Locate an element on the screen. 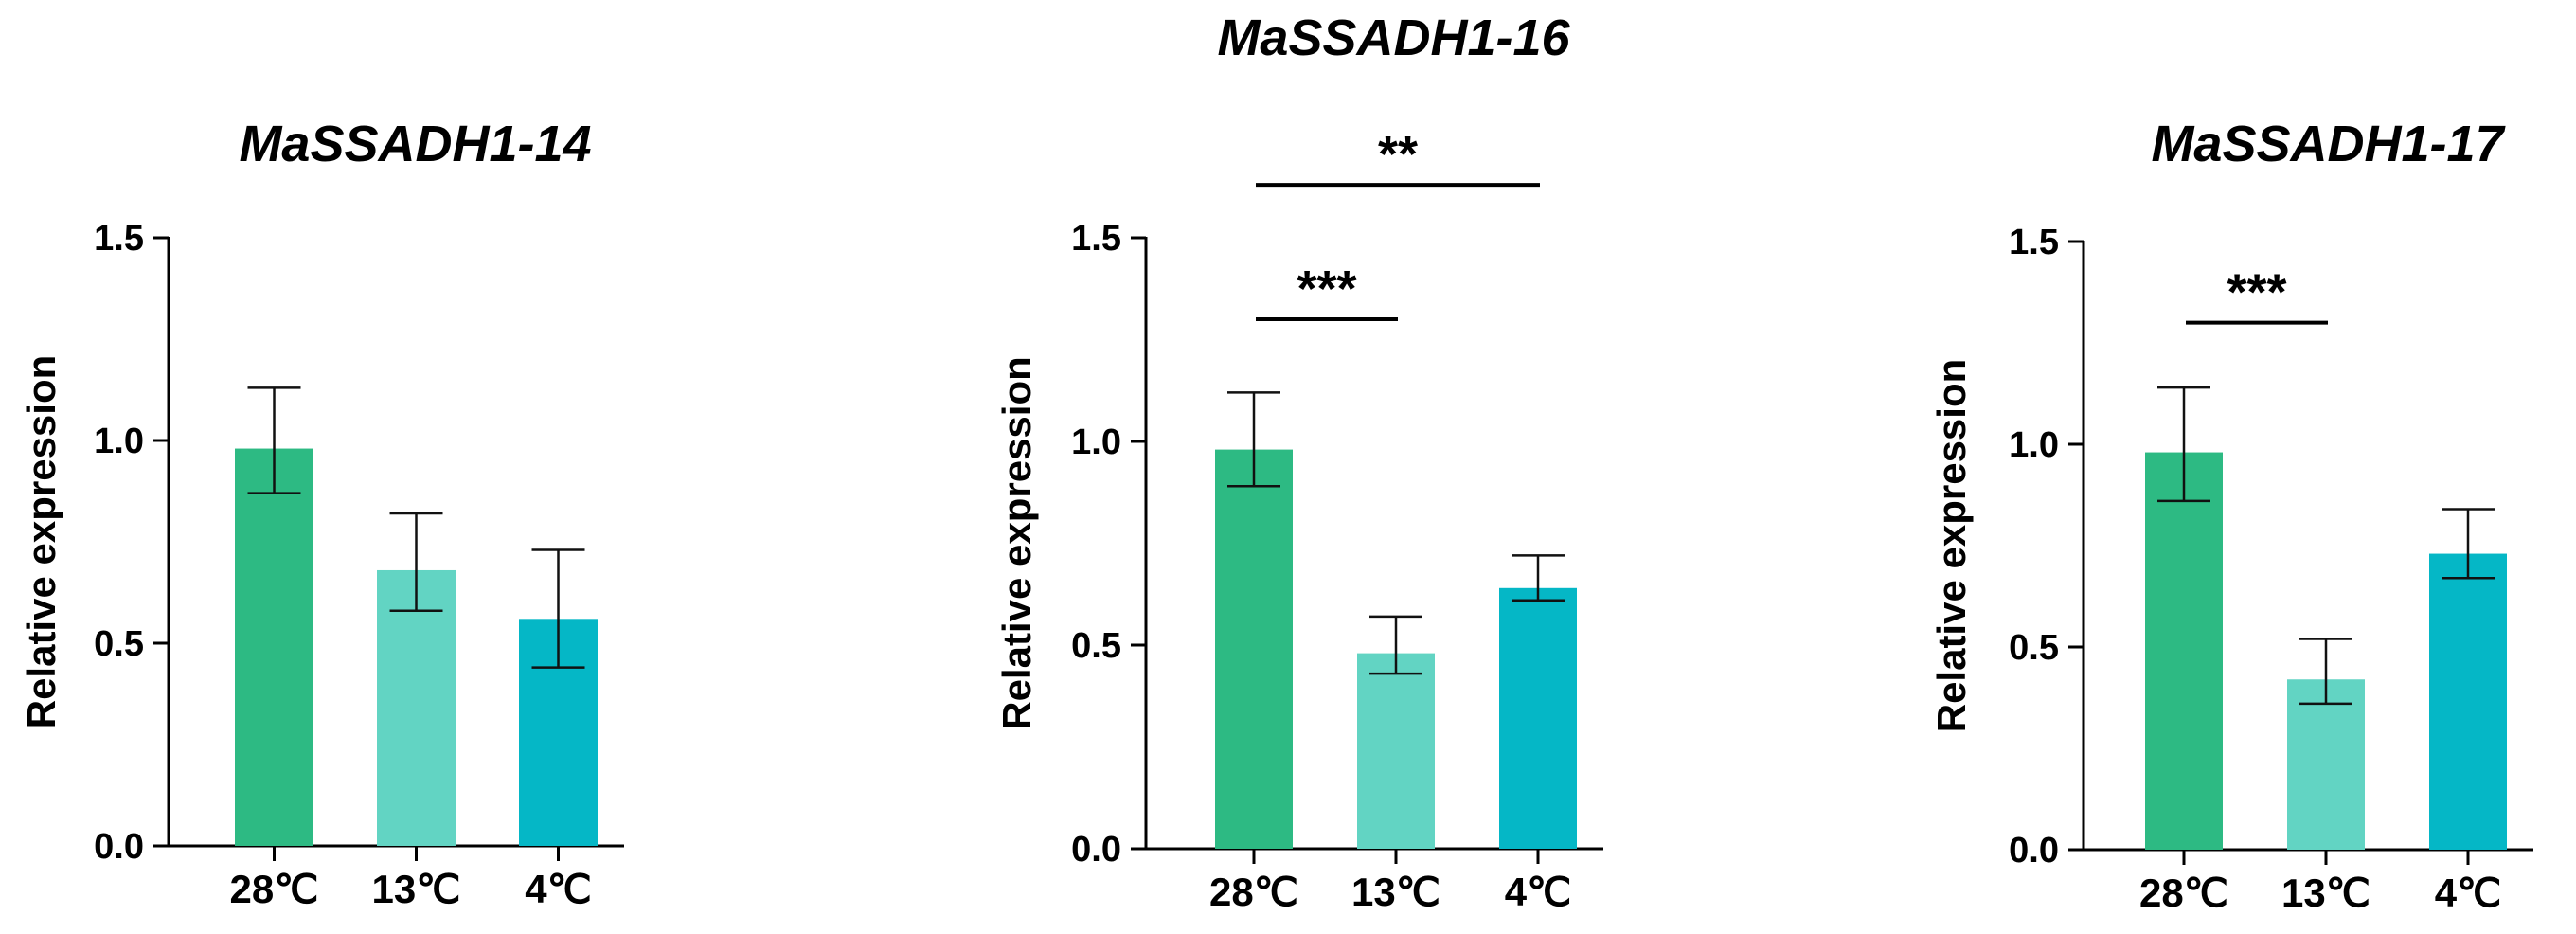 The height and width of the screenshot is (934, 2576). chart-title: MaSSADH1-14 is located at coordinates (415, 144).